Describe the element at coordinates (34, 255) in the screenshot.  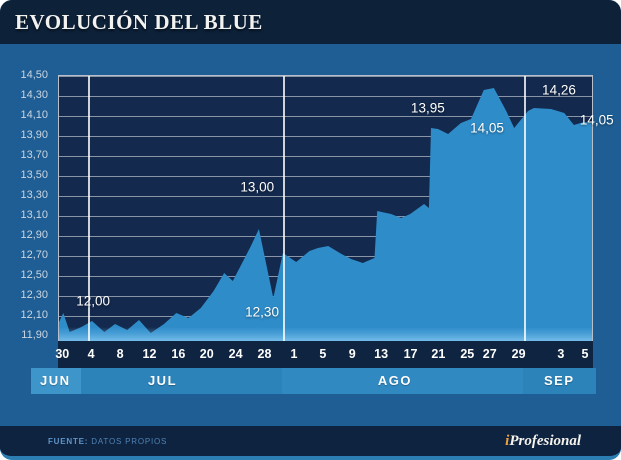
I see `y-tick-label: 12,70` at that location.